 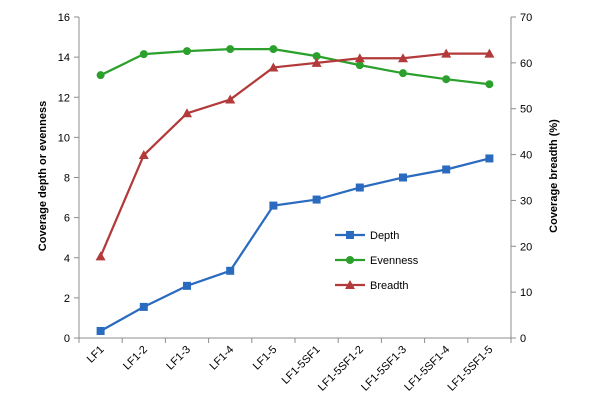 What do you see at coordinates (427, 369) in the screenshot?
I see `x-tick-label: LF1-5SF1-4` at bounding box center [427, 369].